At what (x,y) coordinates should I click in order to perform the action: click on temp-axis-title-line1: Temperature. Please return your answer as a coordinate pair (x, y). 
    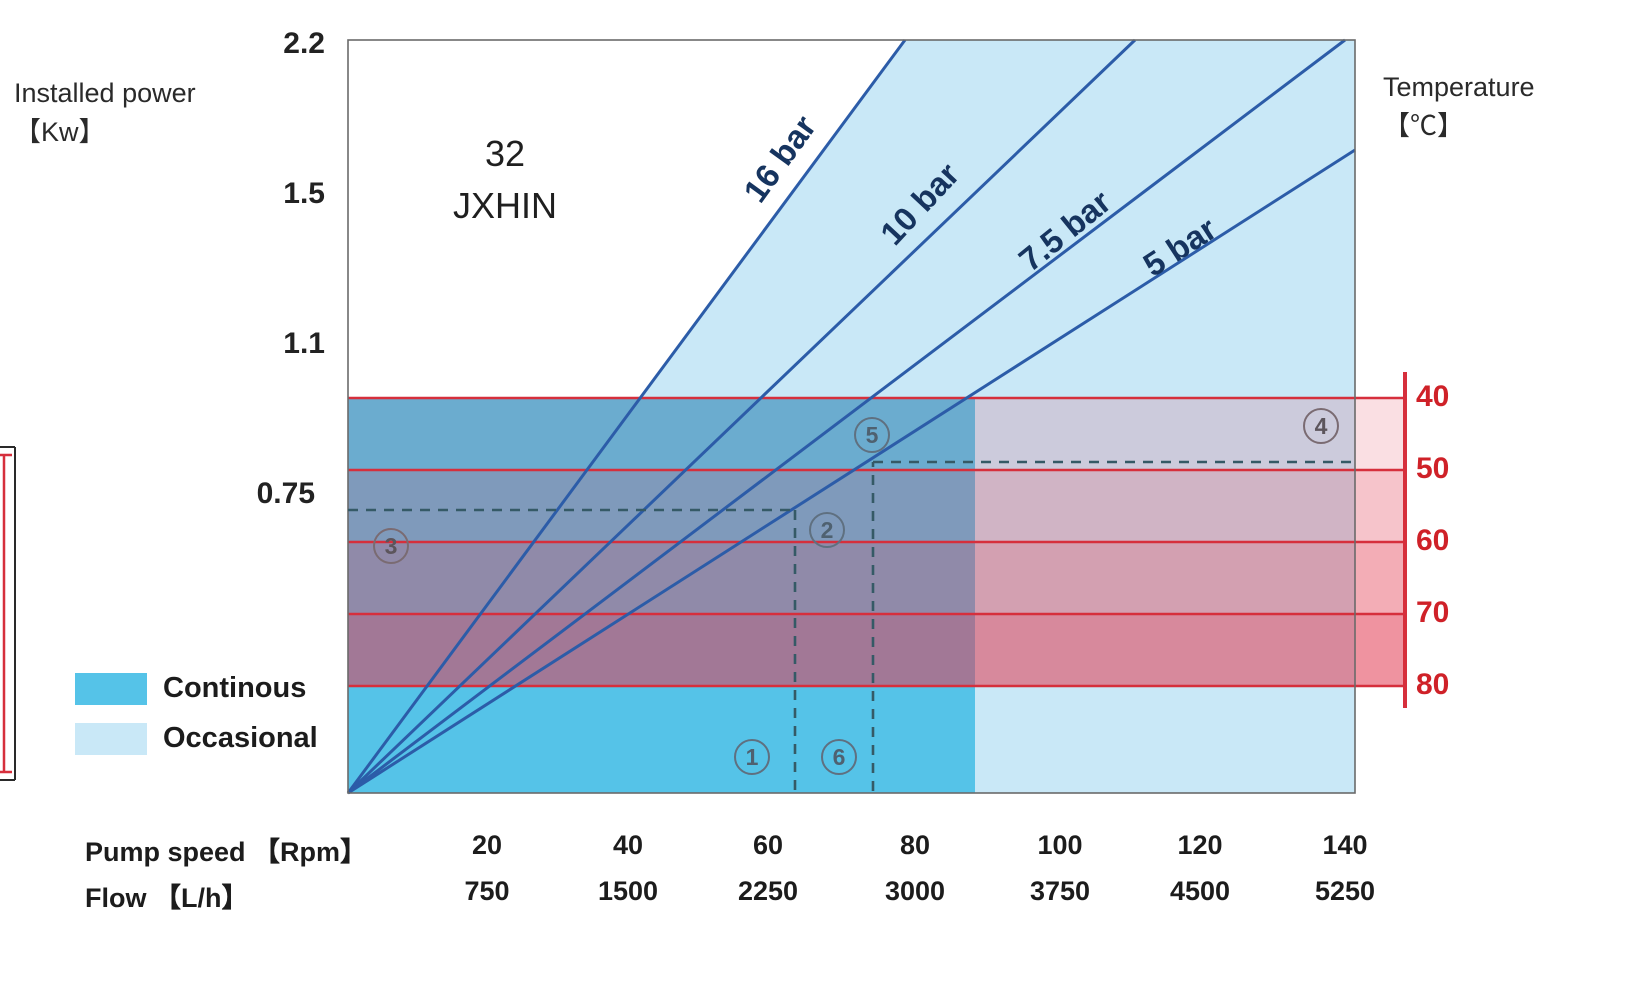
    Looking at the image, I should click on (1459, 87).